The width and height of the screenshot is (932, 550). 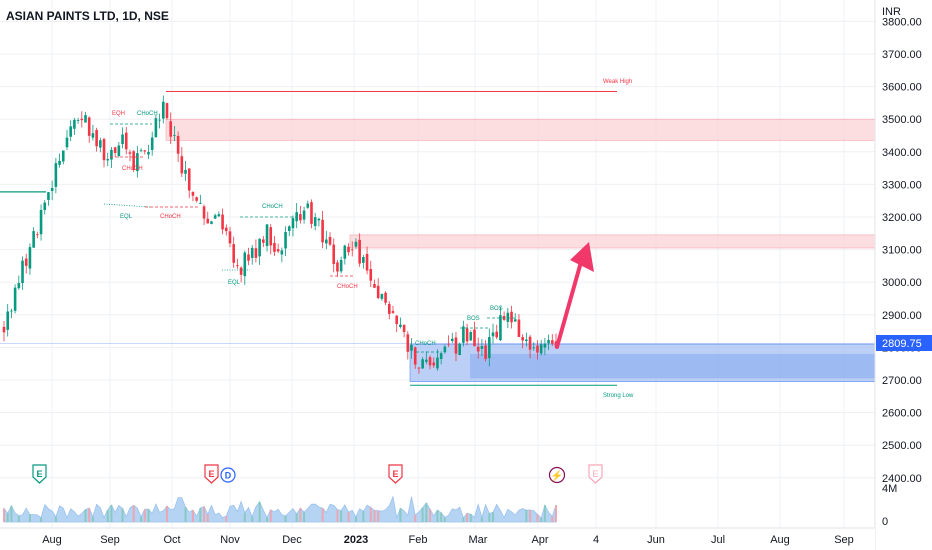 I want to click on x-tick-label: Jun, so click(x=656, y=540).